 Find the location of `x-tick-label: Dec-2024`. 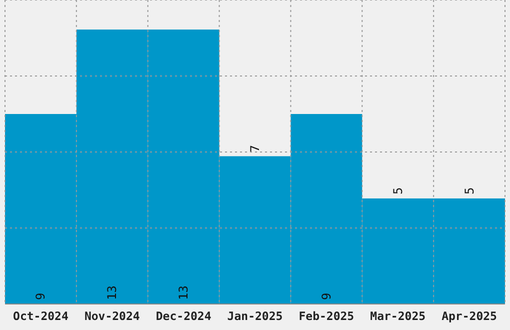

x-tick-label: Dec-2024 is located at coordinates (184, 316).